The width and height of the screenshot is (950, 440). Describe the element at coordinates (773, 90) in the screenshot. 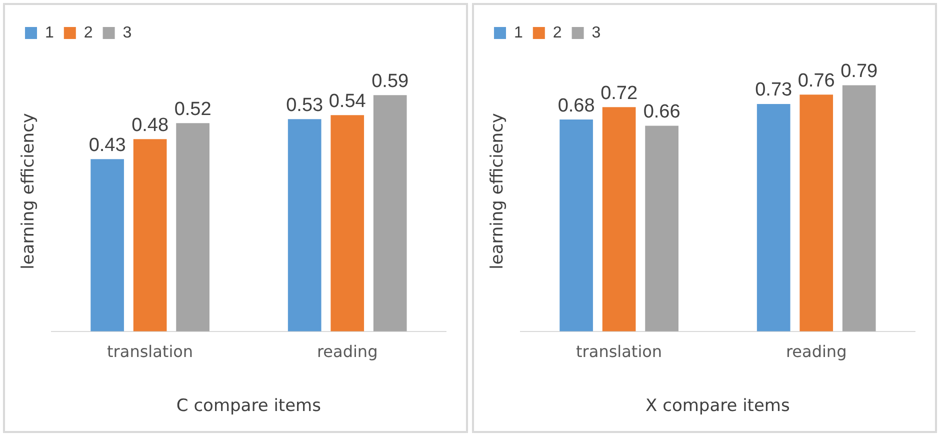

I see `data-label: 0.73` at that location.